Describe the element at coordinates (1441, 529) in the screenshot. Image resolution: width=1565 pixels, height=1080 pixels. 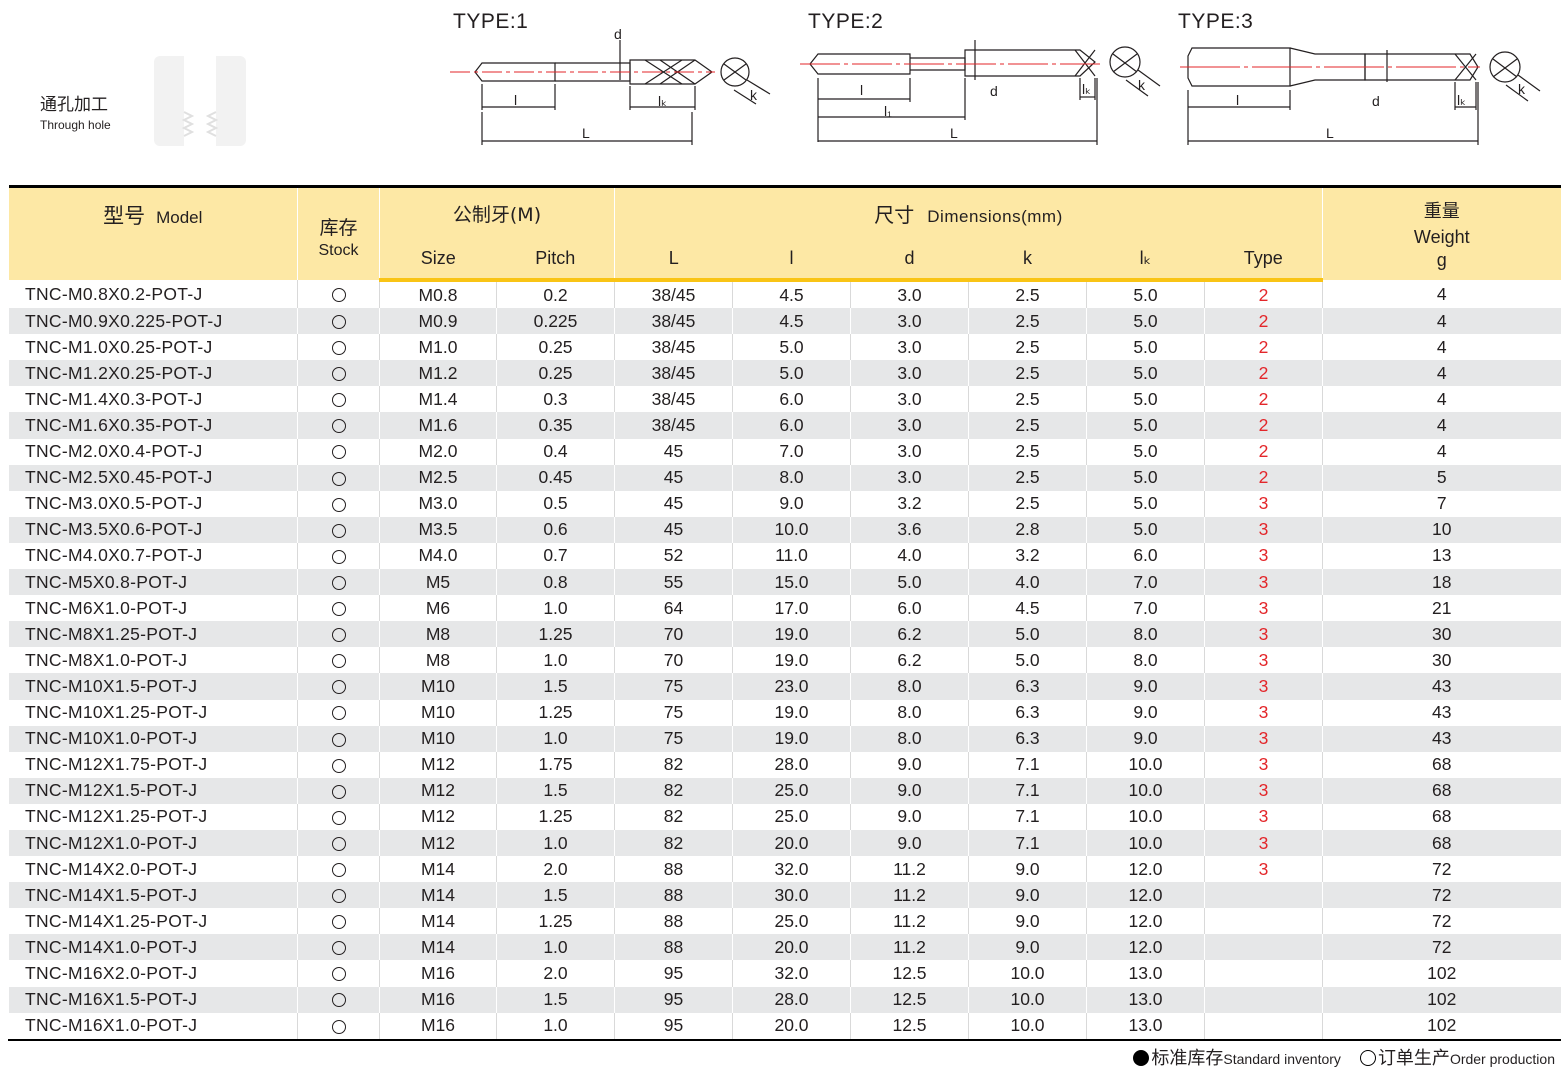
I see `cell-weight: 10` at that location.